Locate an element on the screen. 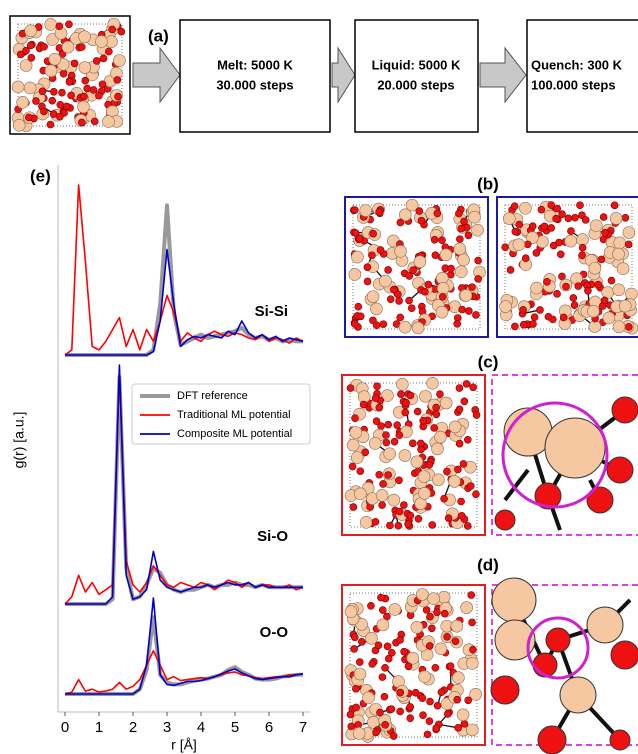  arrow is located at coordinates (156, 75).